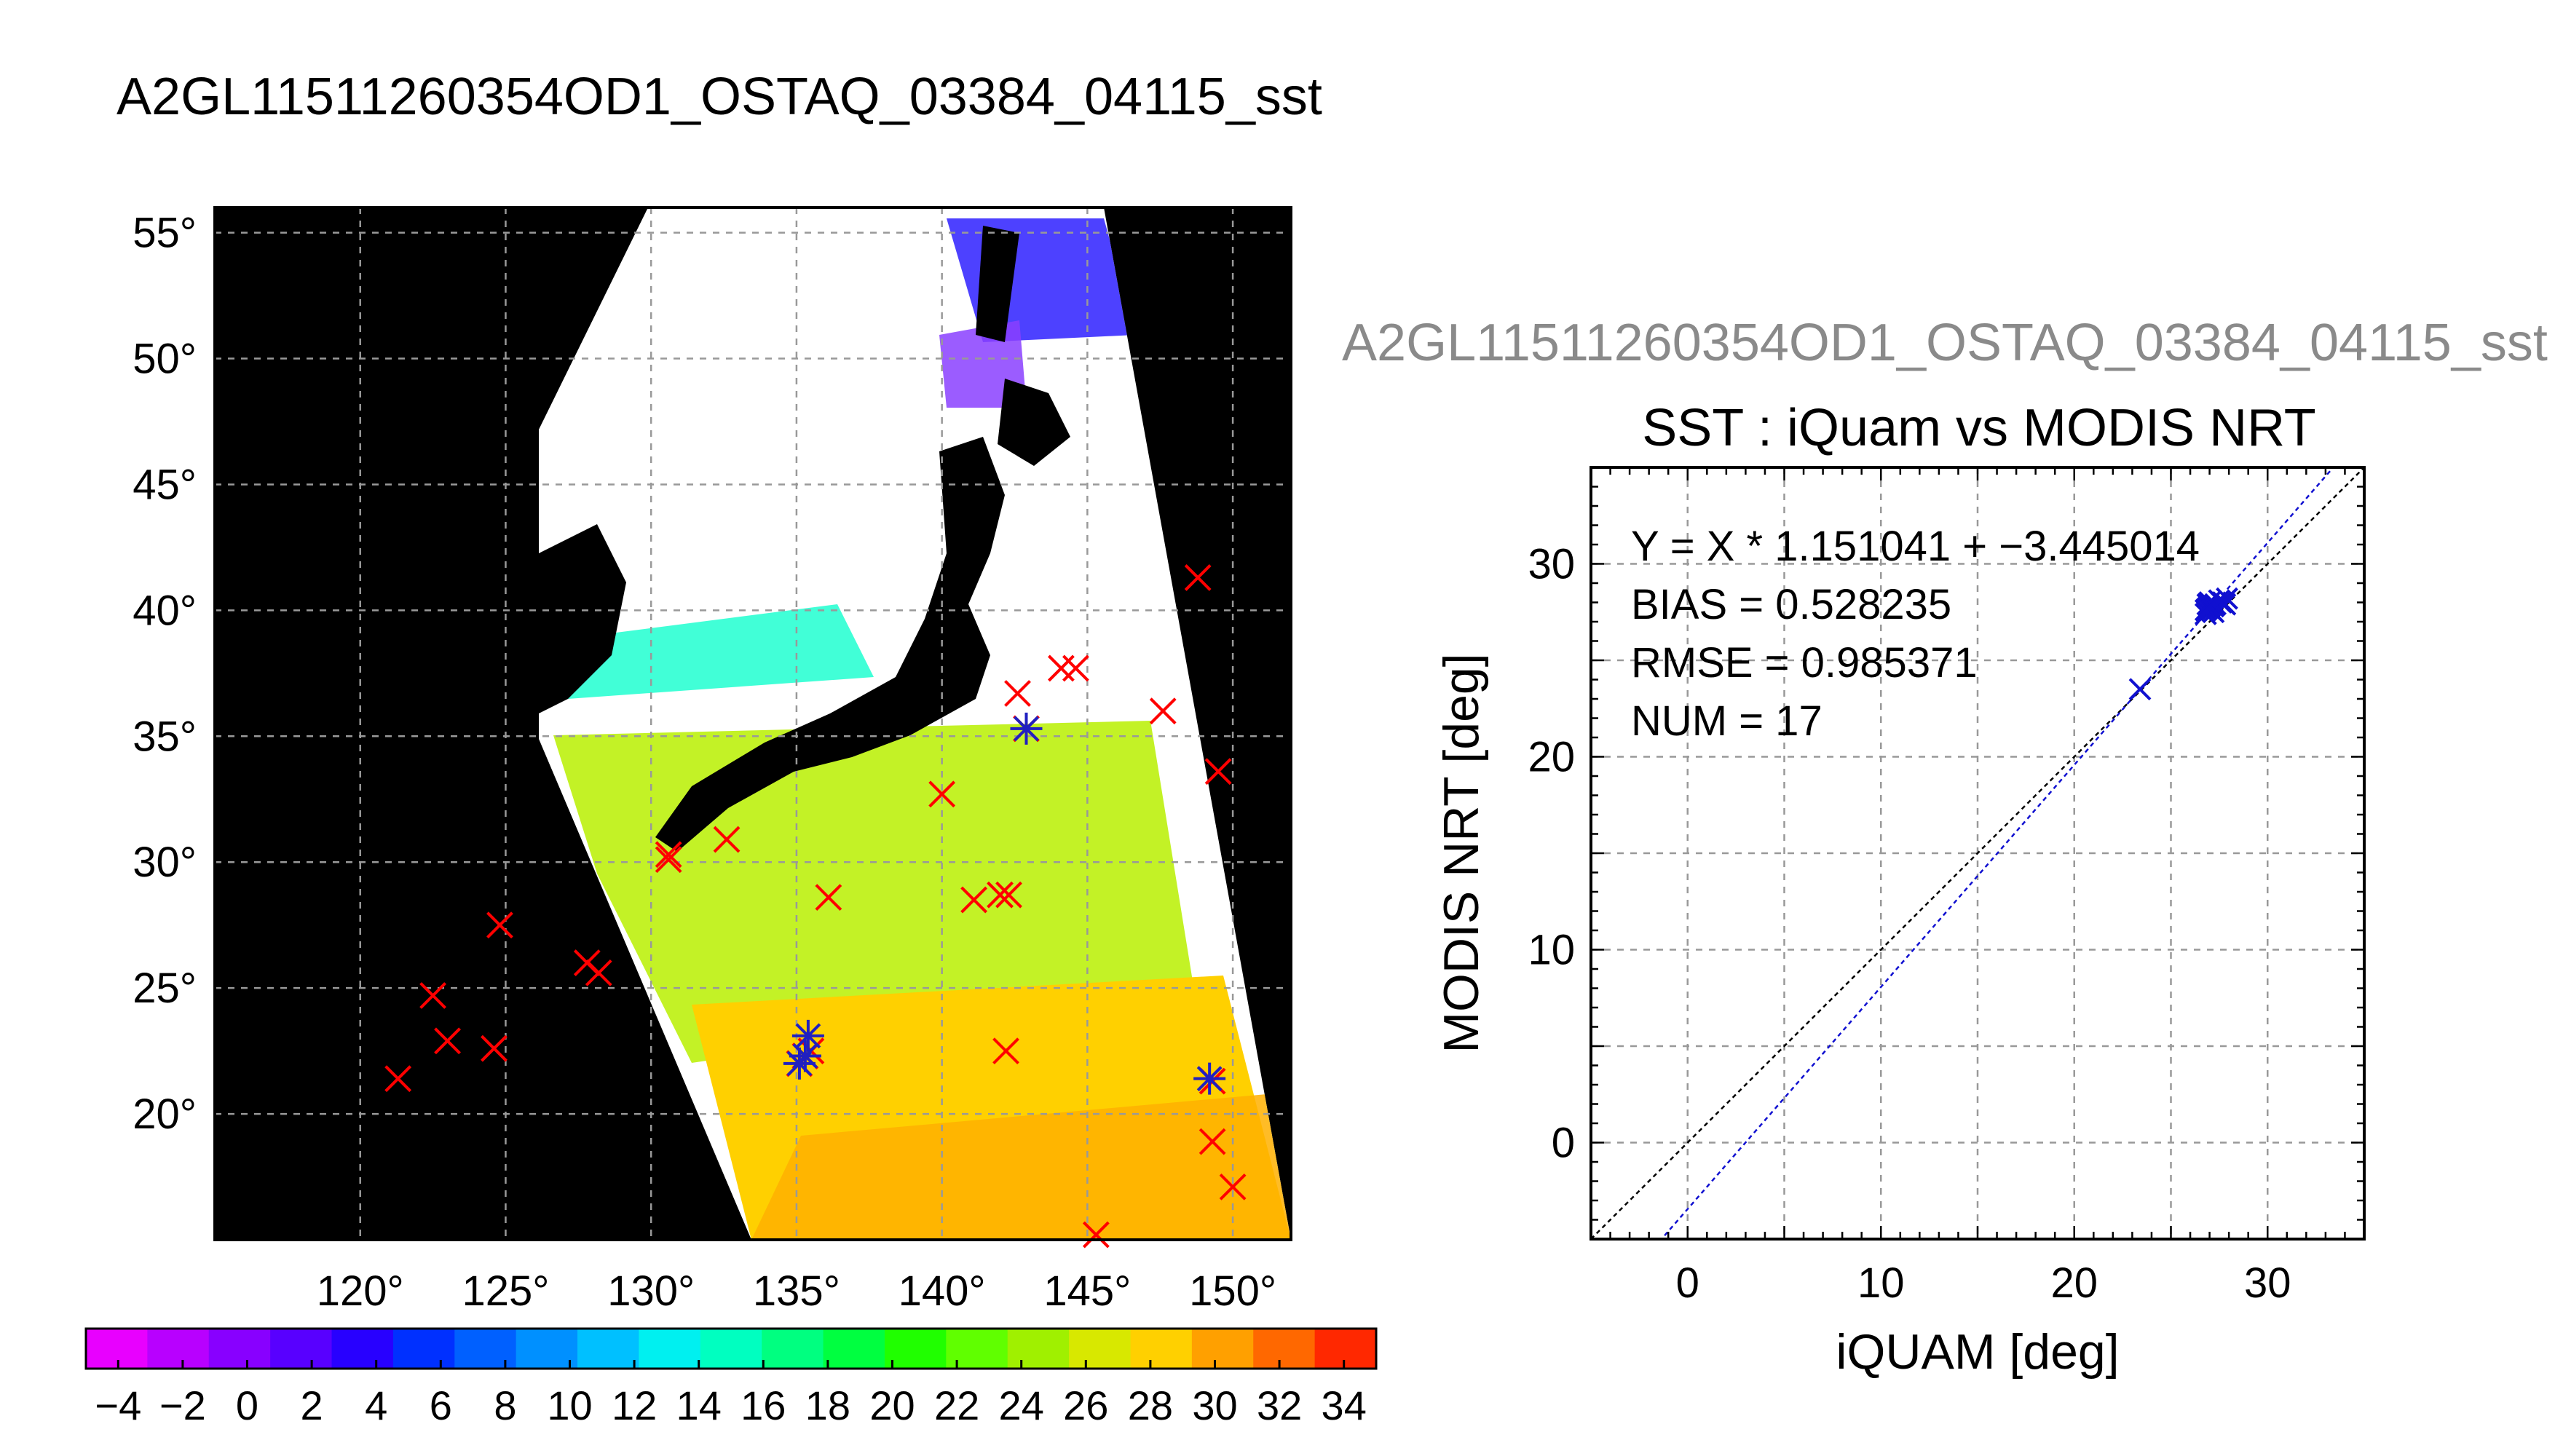 This screenshot has width=2555, height=1456. What do you see at coordinates (1804, 663) in the screenshot?
I see `scatter-annotation: RMSE = 0.985371` at bounding box center [1804, 663].